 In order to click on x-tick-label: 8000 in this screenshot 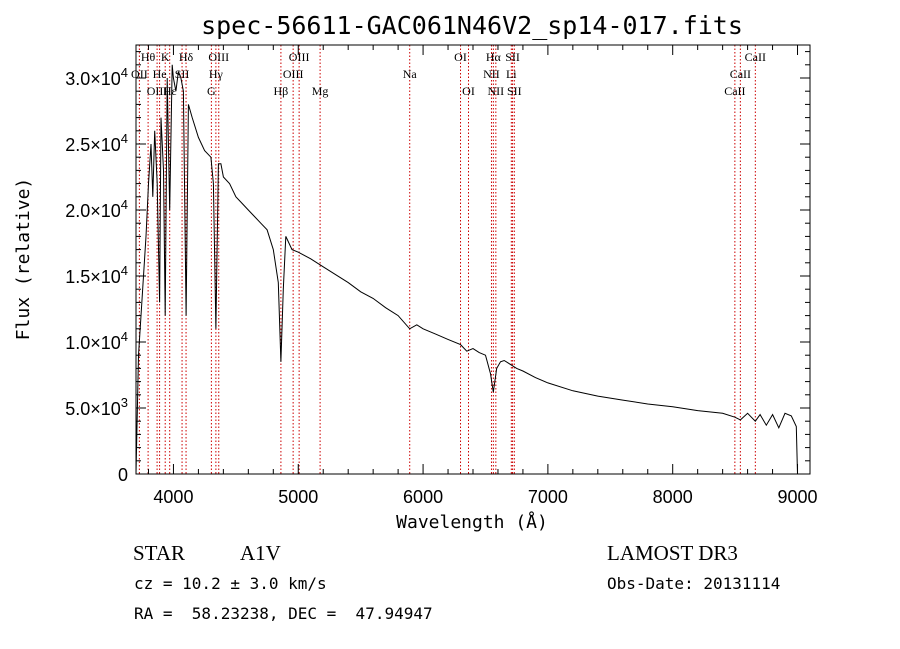, I will do `click(673, 497)`.